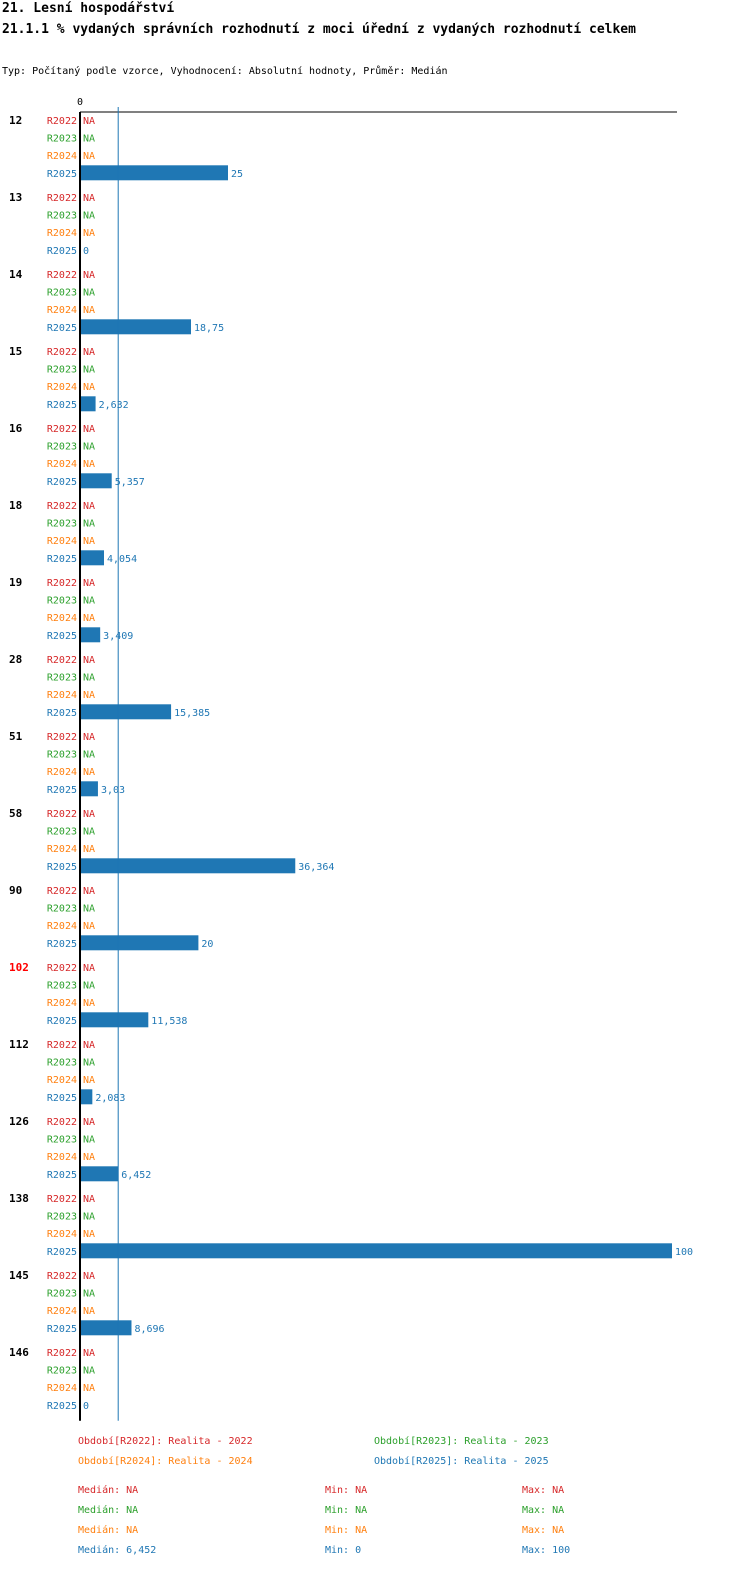 Image resolution: width=750 pixels, height=1590 pixels. What do you see at coordinates (165, 1461) in the screenshot?
I see `legend-r2024: Období[R2024]: Realita - 2024` at bounding box center [165, 1461].